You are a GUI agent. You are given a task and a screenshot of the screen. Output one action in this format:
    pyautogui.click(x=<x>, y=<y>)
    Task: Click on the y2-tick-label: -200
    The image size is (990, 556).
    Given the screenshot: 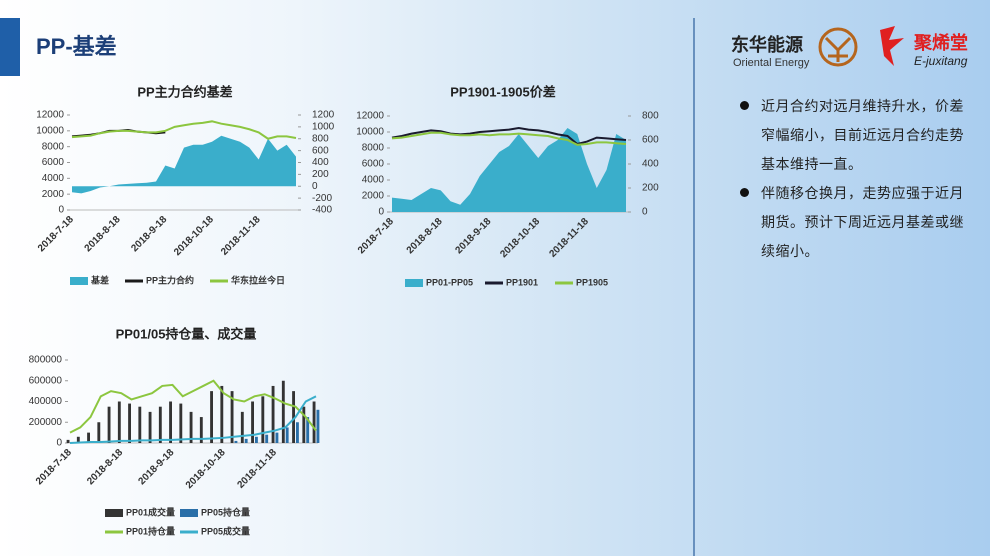 What is the action you would take?
    pyautogui.click(x=322, y=198)
    